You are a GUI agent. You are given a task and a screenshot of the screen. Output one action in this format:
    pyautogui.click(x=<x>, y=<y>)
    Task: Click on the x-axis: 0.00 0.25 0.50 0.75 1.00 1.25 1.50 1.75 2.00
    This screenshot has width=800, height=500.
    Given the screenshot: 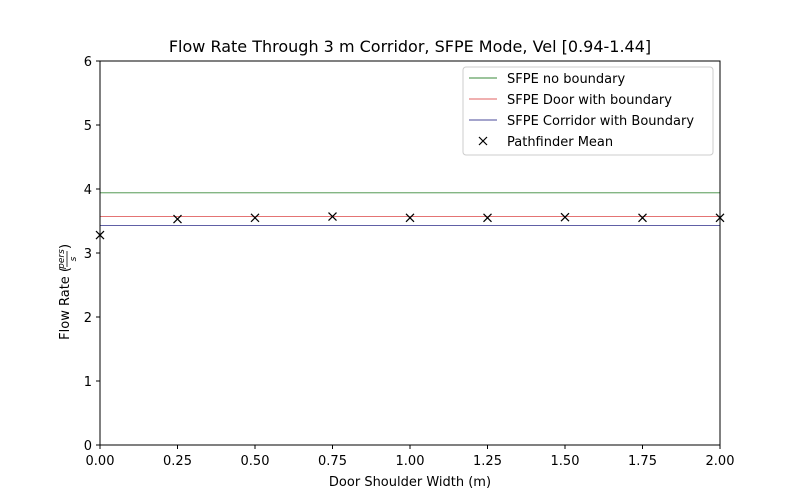 What is the action you would take?
    pyautogui.click(x=410, y=457)
    